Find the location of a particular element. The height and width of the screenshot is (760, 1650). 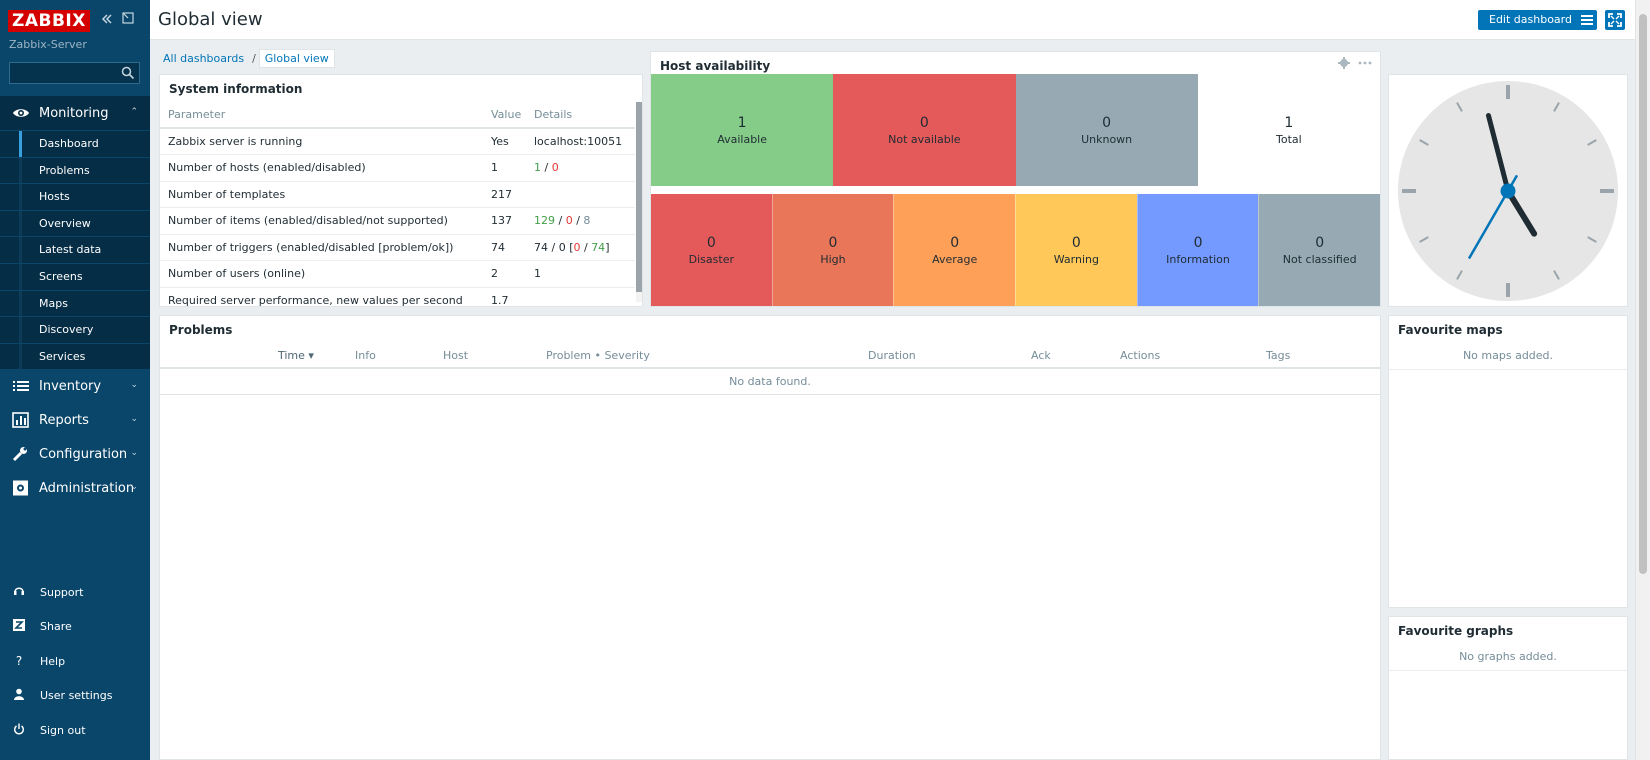

value-cell: 1.7 is located at coordinates (504, 296).